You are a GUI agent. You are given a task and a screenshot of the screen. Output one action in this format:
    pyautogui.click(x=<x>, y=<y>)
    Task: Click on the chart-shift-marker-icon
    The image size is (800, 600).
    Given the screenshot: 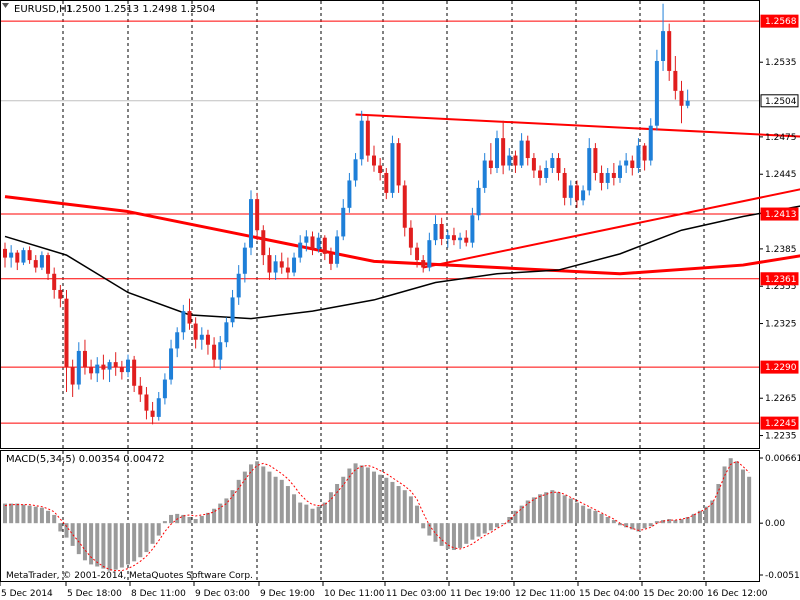 What is the action you would take?
    pyautogui.click(x=5, y=5)
    